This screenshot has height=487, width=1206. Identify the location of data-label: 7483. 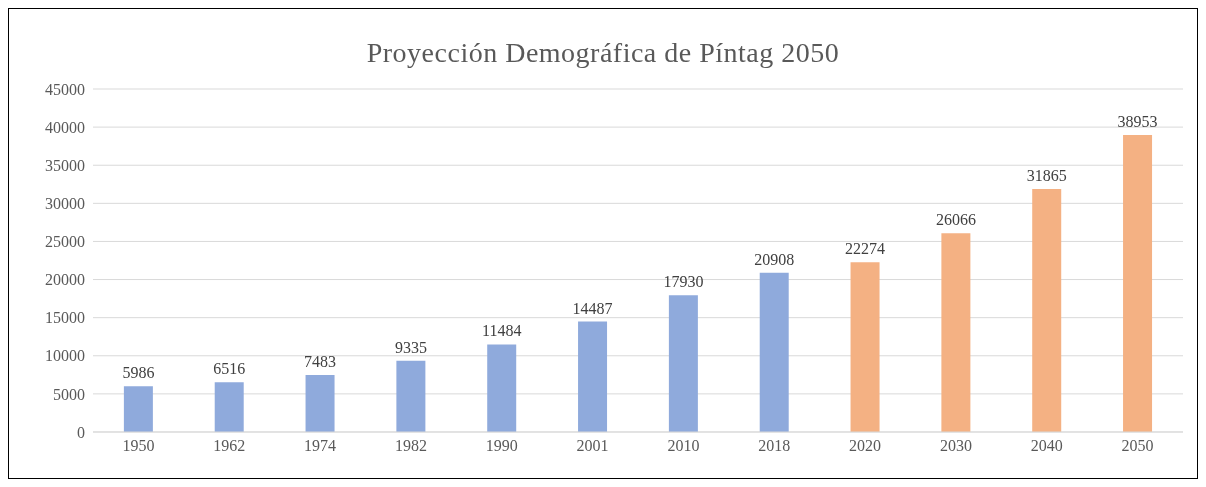
(320, 361).